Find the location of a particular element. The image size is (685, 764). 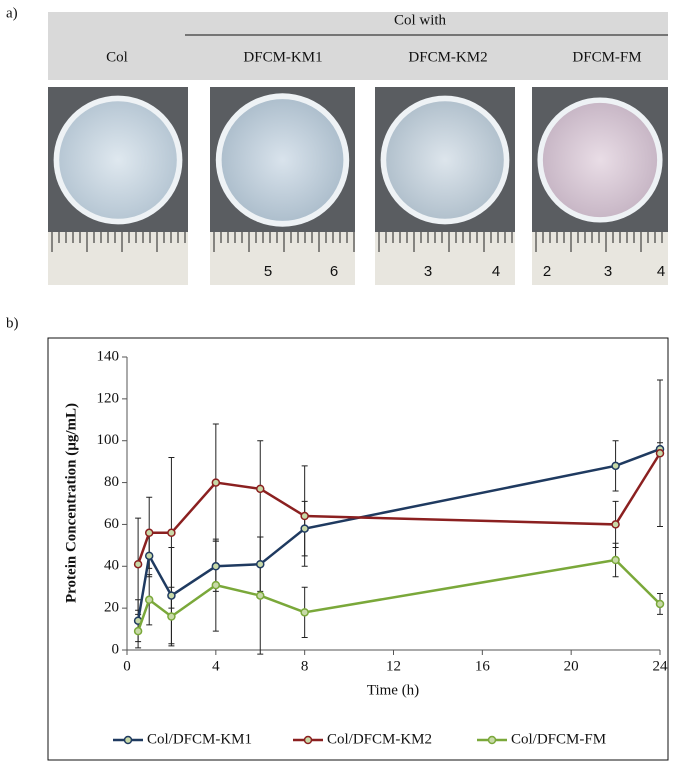

ruler-label: 2 is located at coordinates (547, 271).